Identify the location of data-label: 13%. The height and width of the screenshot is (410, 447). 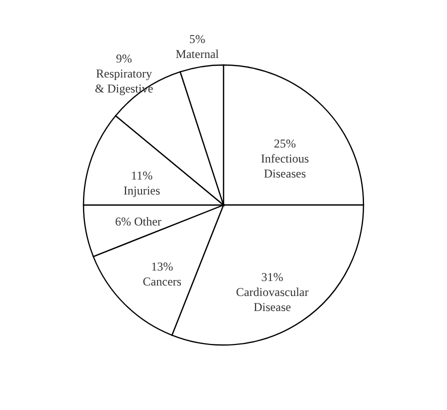
(162, 266).